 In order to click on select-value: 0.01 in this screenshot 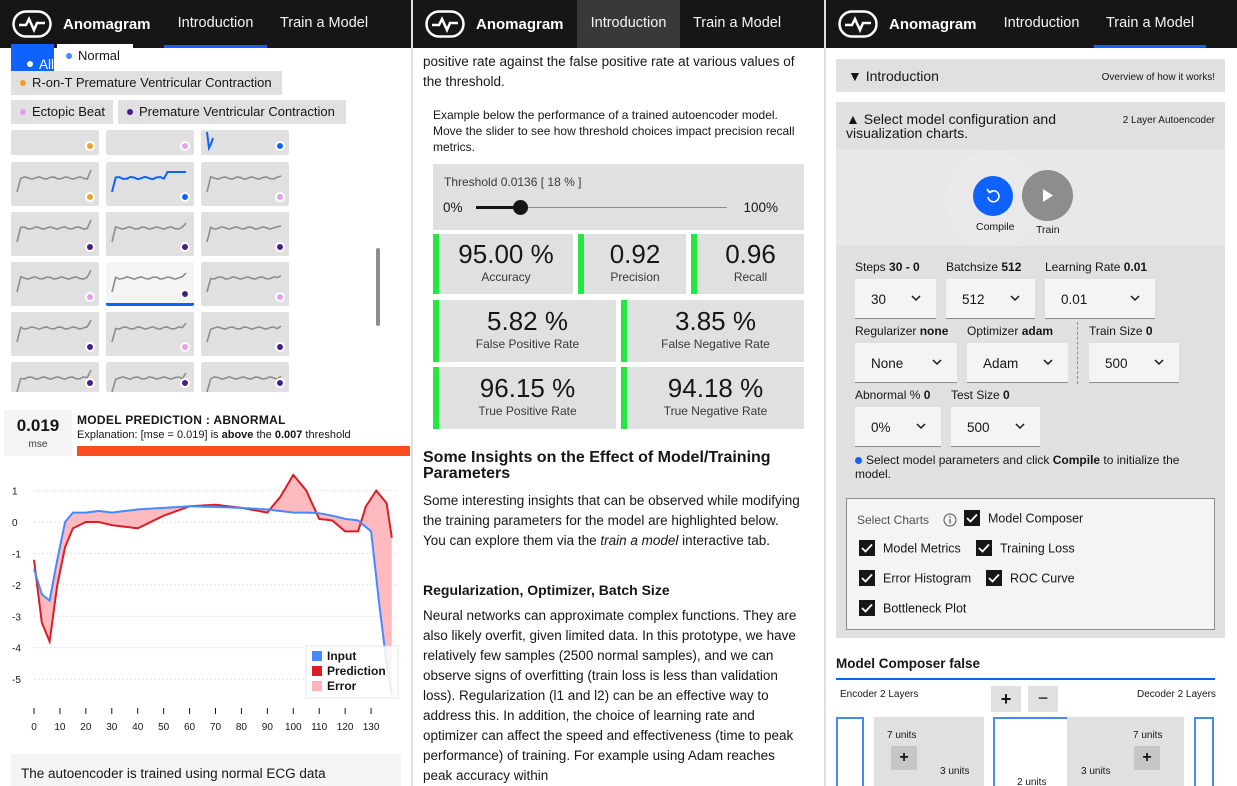, I will do `click(1074, 299)`.